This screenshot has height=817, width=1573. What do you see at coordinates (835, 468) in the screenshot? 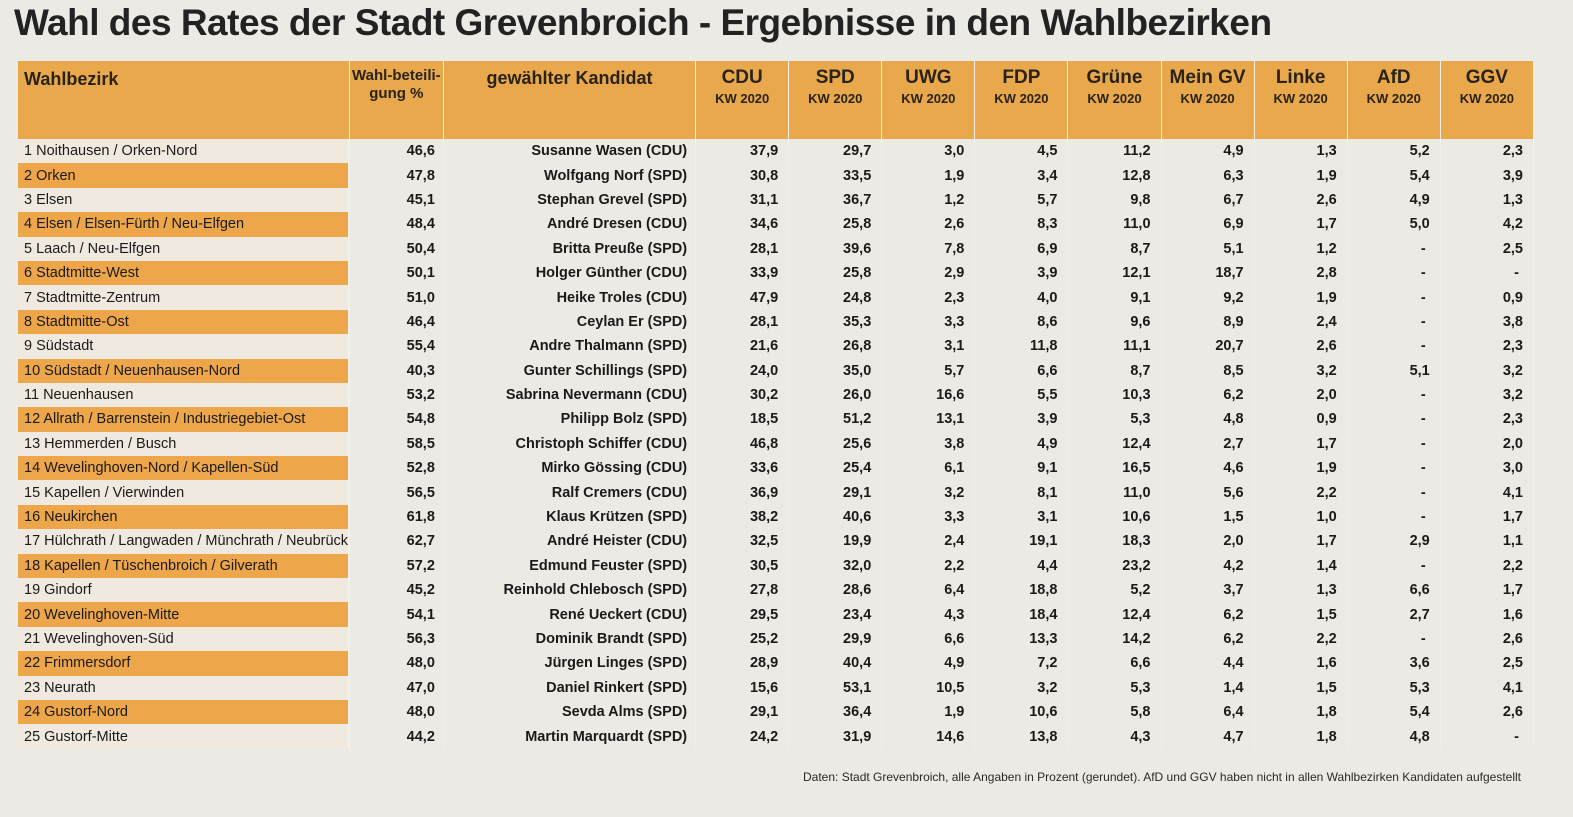
I see `result-cell: 25,4` at bounding box center [835, 468].